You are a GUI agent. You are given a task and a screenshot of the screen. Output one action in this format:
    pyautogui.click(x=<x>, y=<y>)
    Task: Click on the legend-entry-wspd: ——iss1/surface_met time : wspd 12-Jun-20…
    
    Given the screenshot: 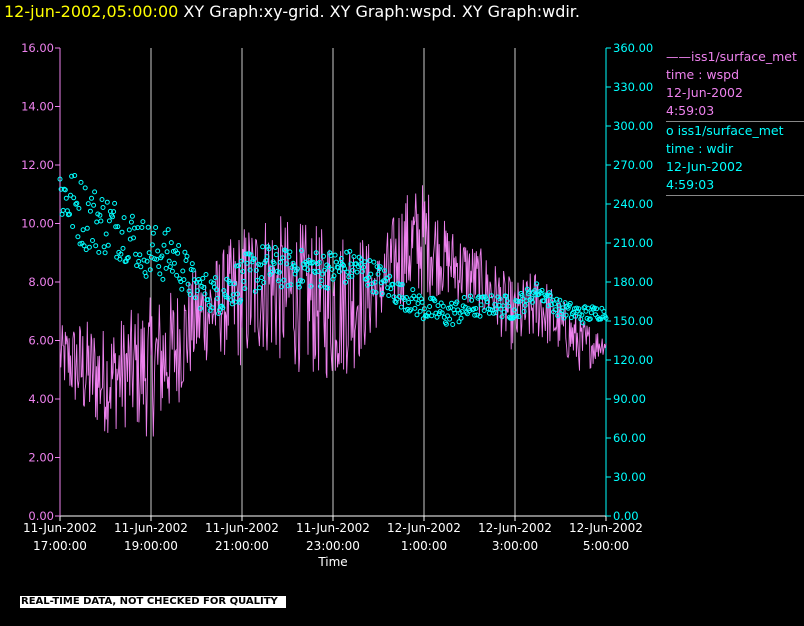 What is the action you would take?
    pyautogui.click(x=735, y=85)
    